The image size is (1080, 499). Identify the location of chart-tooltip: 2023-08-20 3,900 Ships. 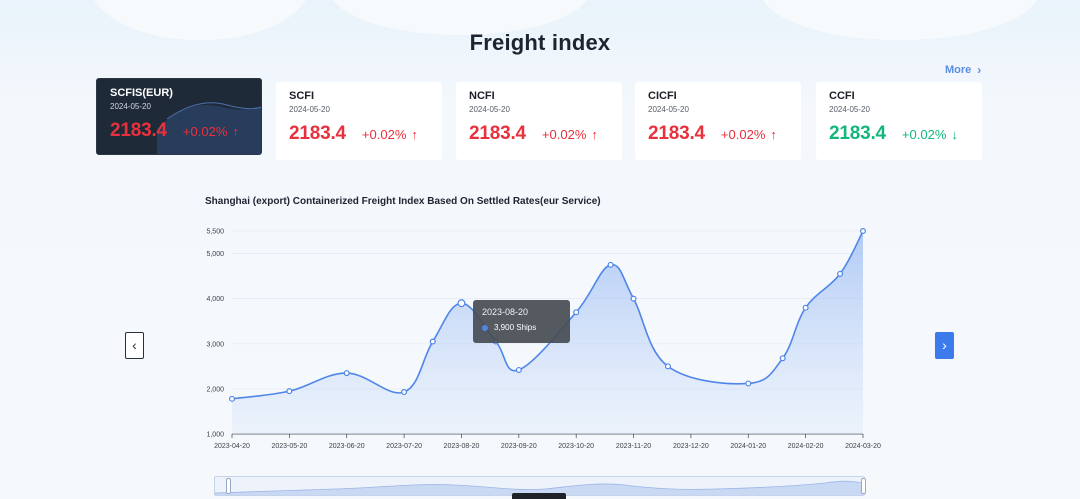
(521, 321).